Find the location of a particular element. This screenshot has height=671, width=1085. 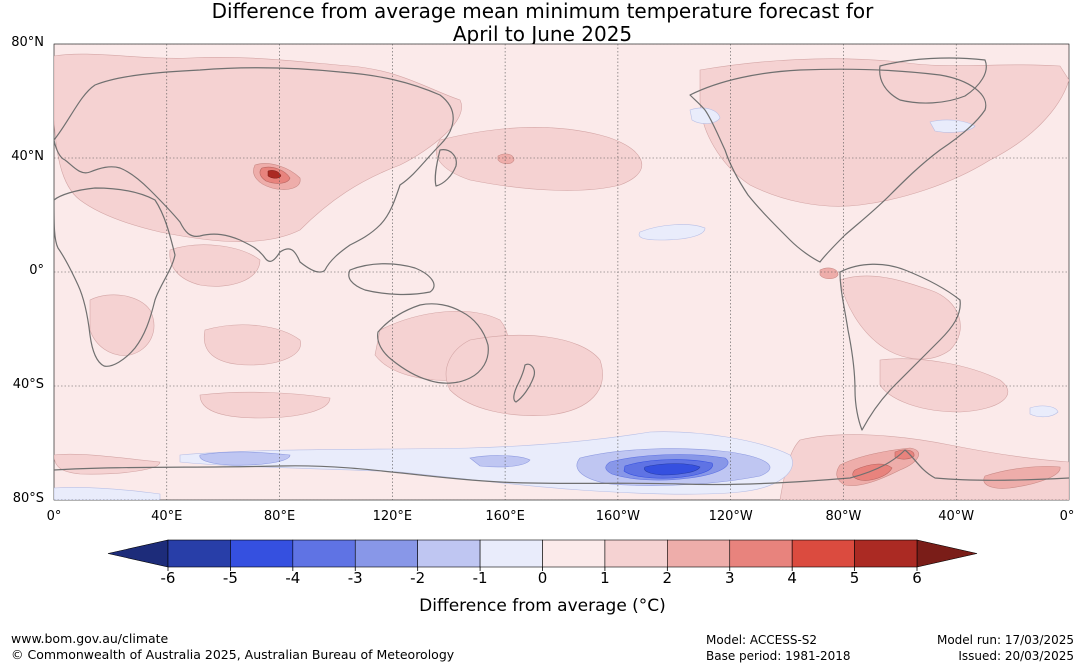

anomaly-region-africa is located at coordinates (122, 325).